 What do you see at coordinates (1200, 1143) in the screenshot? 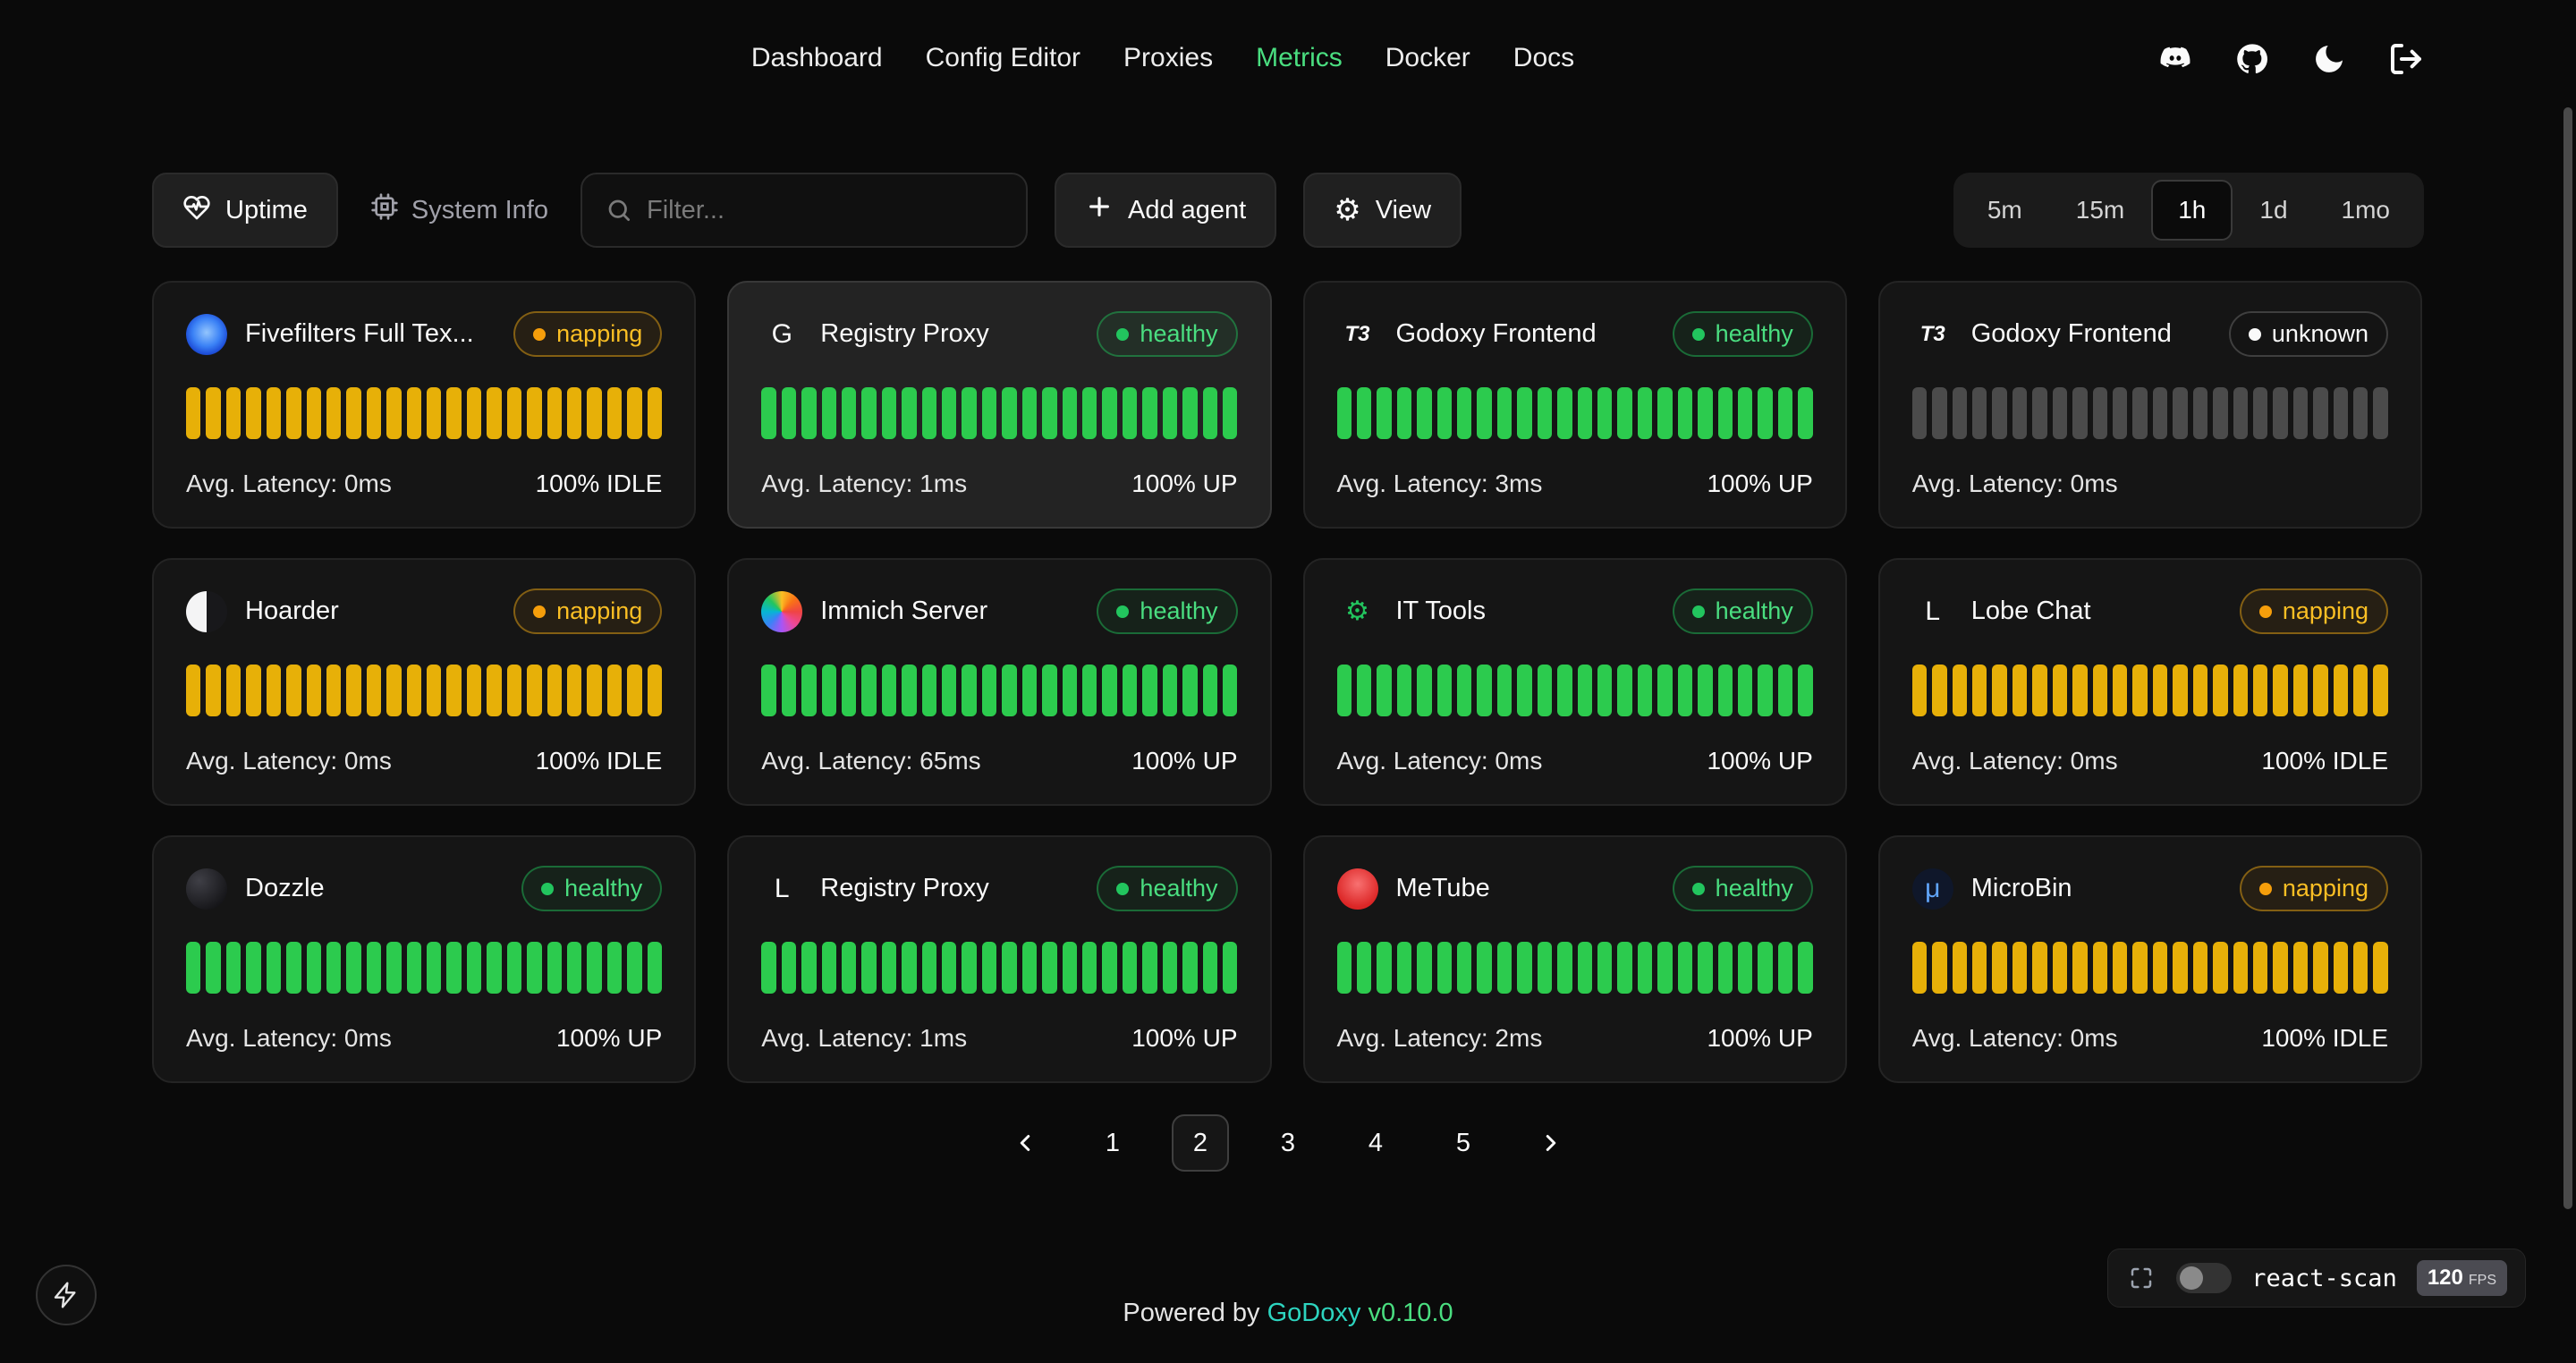
I see `page-2-button: 2` at bounding box center [1200, 1143].